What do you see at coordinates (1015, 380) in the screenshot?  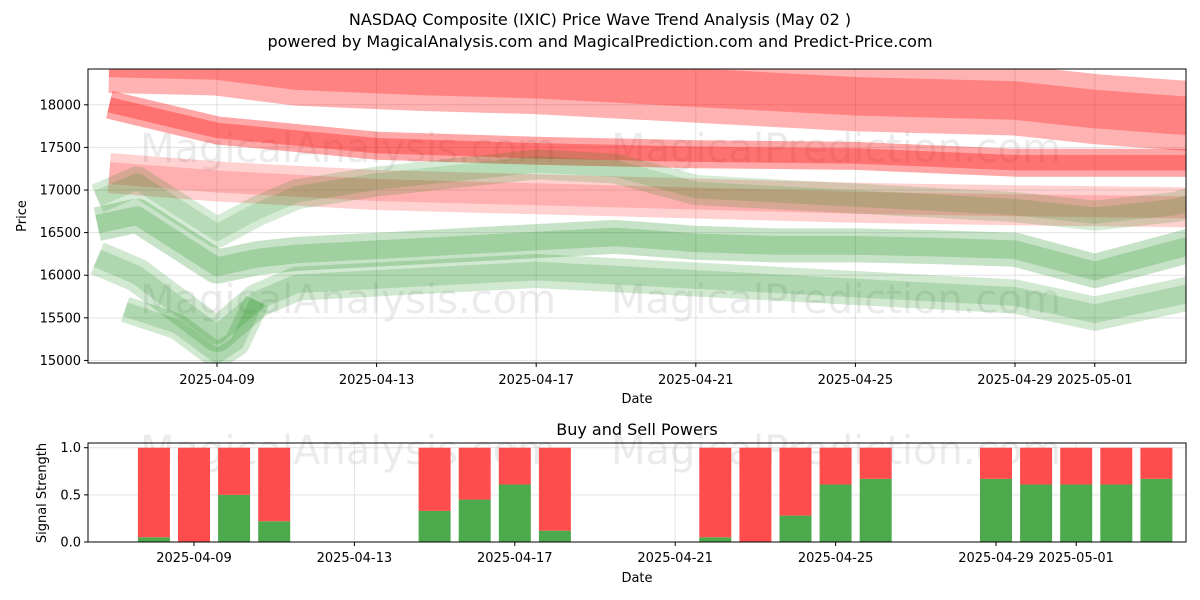 I see `price-x-tick-label: 2025-04-29` at bounding box center [1015, 380].